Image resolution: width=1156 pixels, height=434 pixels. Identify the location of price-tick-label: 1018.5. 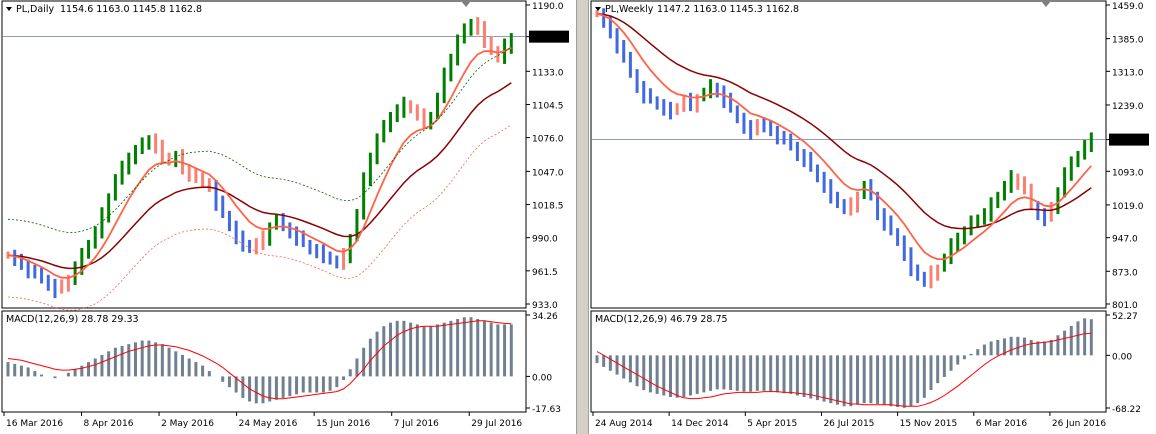
(548, 207).